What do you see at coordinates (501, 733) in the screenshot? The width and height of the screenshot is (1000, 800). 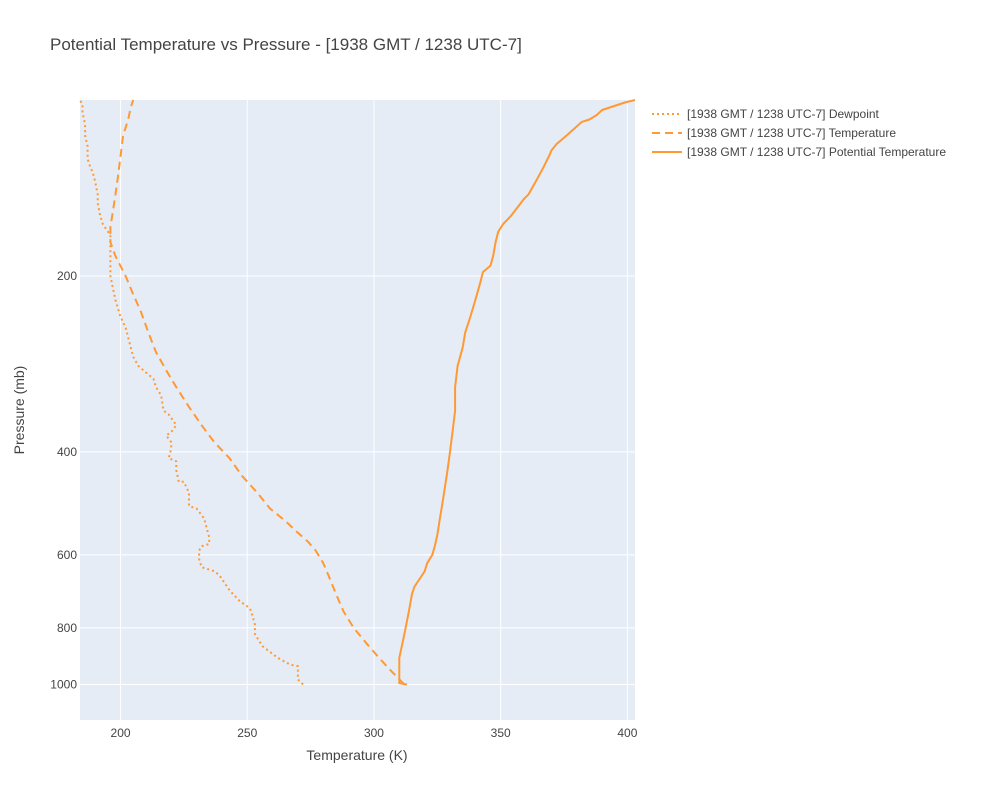 I see `x-tick-label: 350` at bounding box center [501, 733].